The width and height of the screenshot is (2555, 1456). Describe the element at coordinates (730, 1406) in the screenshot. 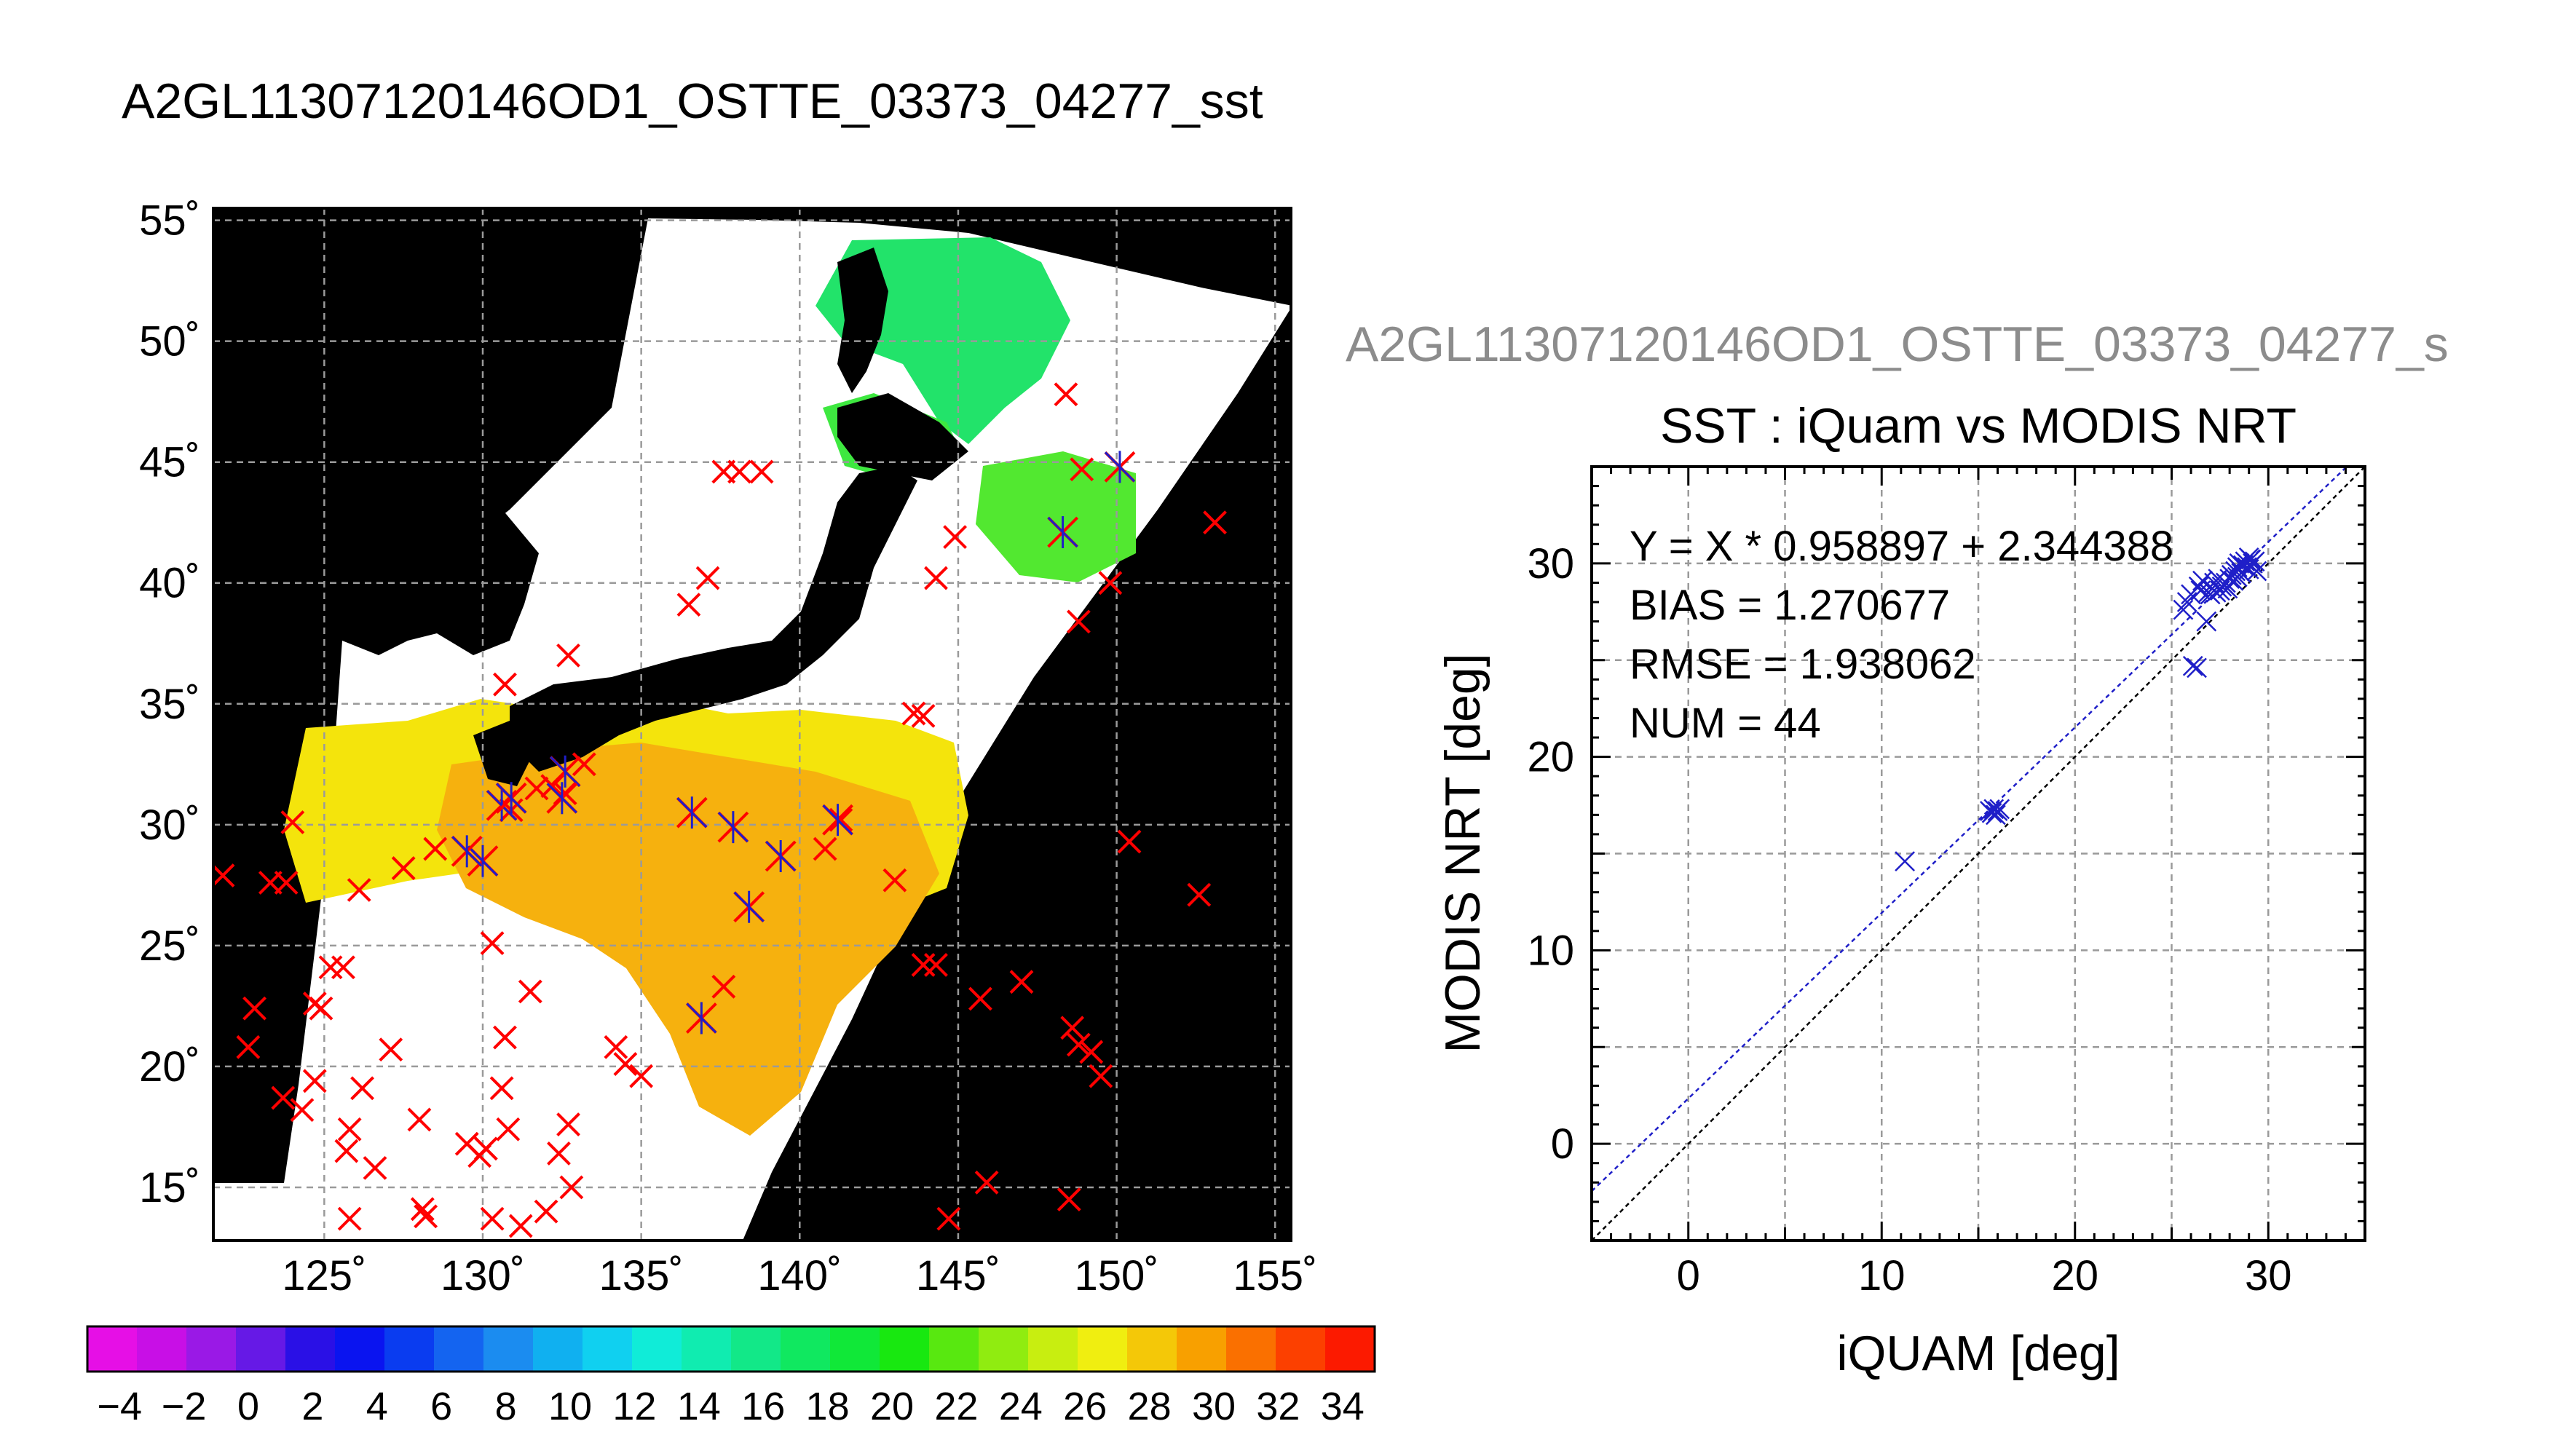

I see `colorbar-tick-labels: −4 −2 0 2 4 6 8 10 12 14 16 18 20 22 24 26 28 30 32 34` at that location.